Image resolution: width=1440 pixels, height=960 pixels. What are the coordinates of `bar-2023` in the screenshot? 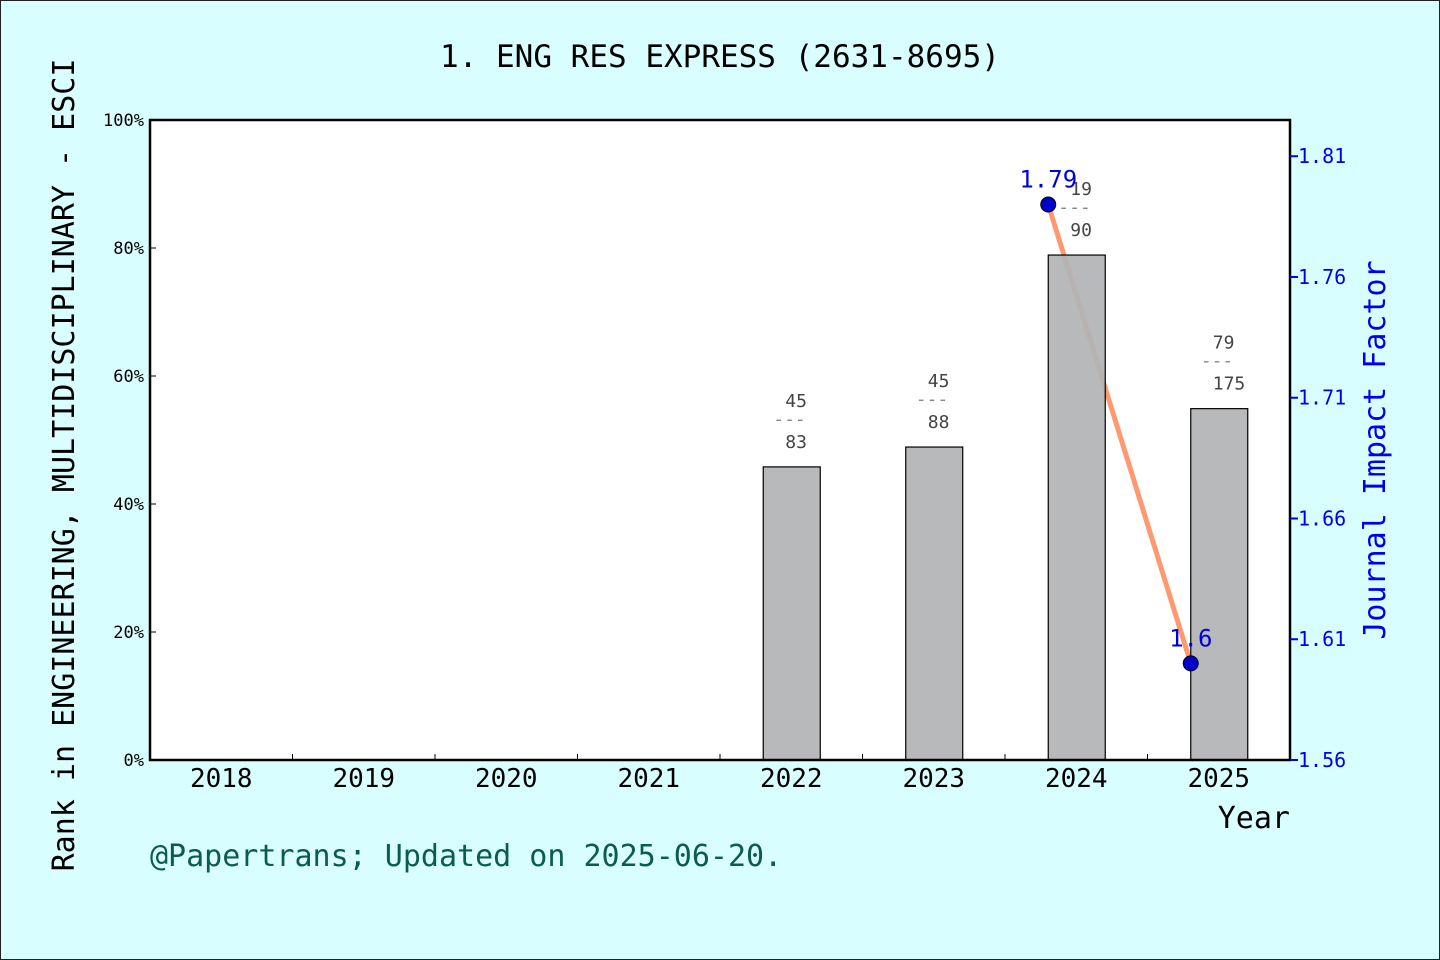 It's located at (934, 603).